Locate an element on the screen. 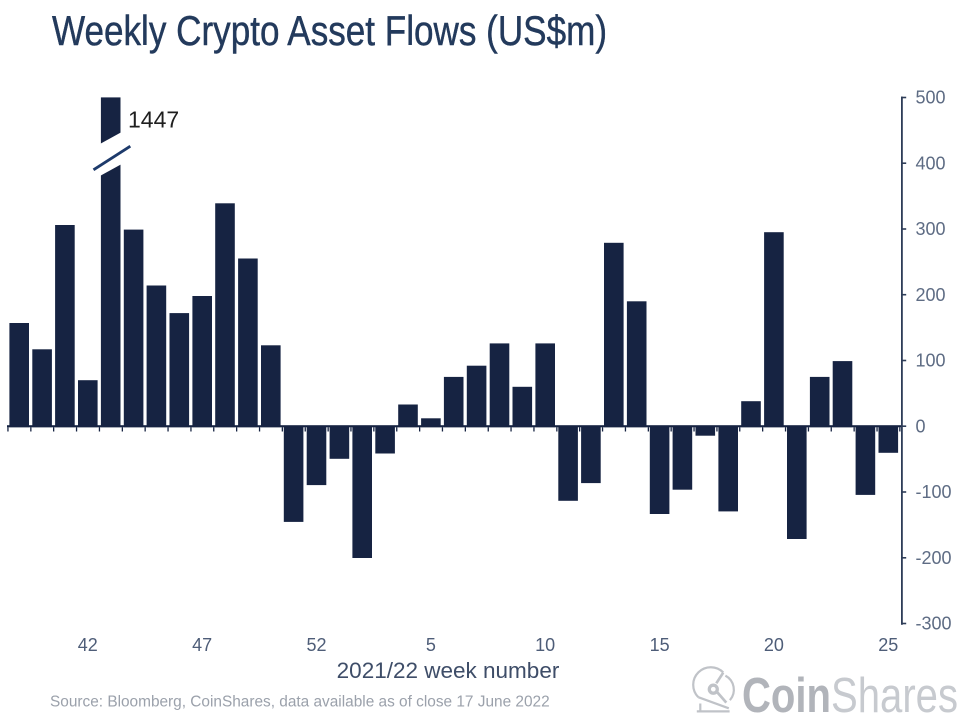  svg-text: Coin is located at coordinates (786, 695).